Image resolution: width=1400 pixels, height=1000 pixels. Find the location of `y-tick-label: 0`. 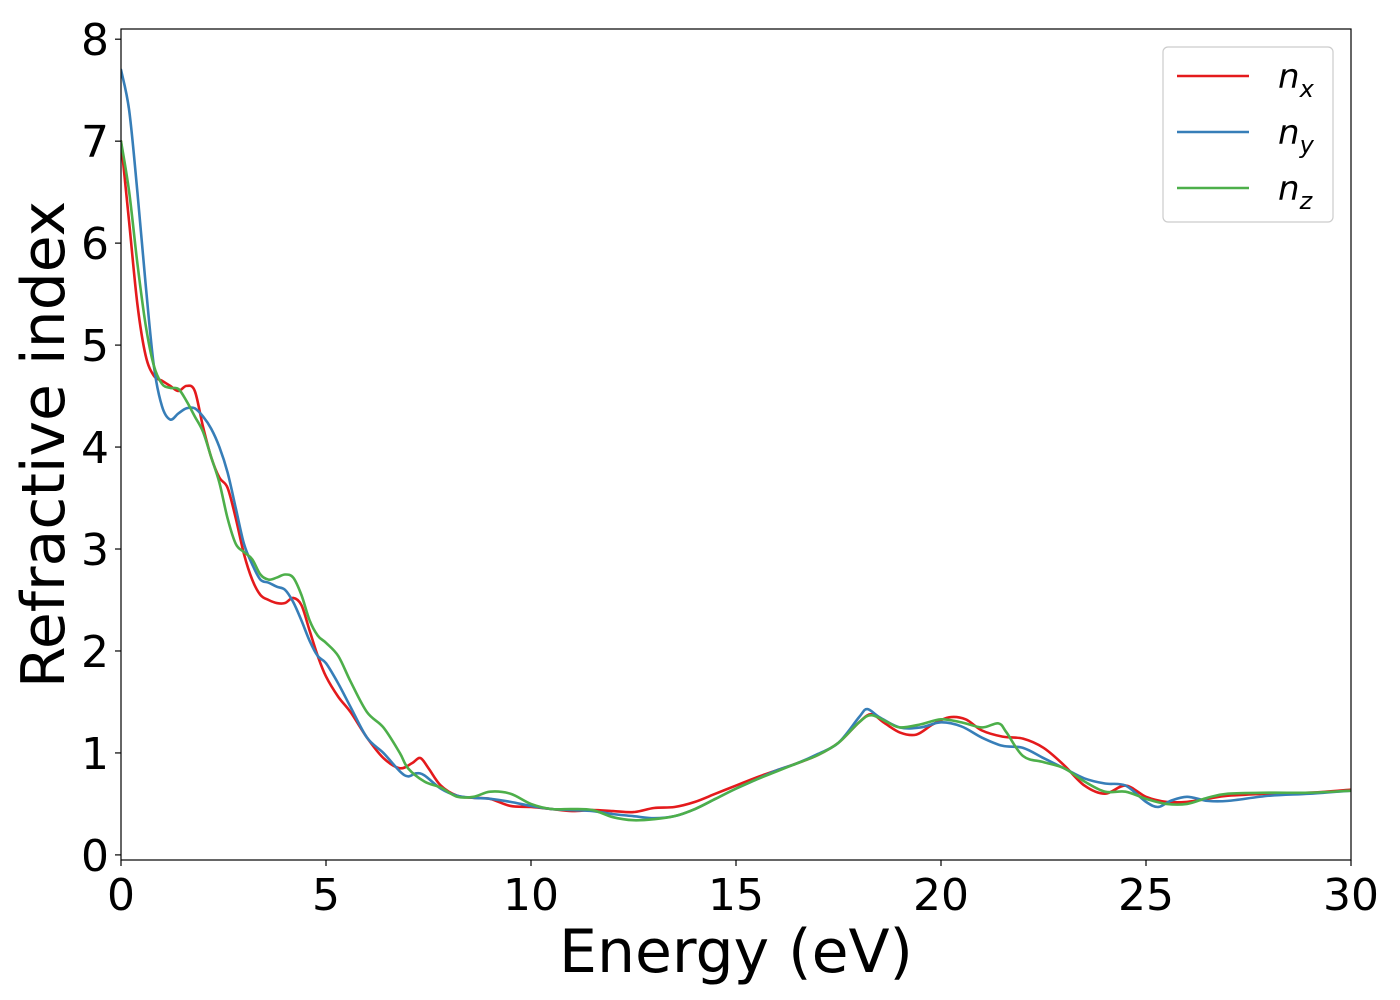

y-tick-label: 0 is located at coordinates (95, 856).